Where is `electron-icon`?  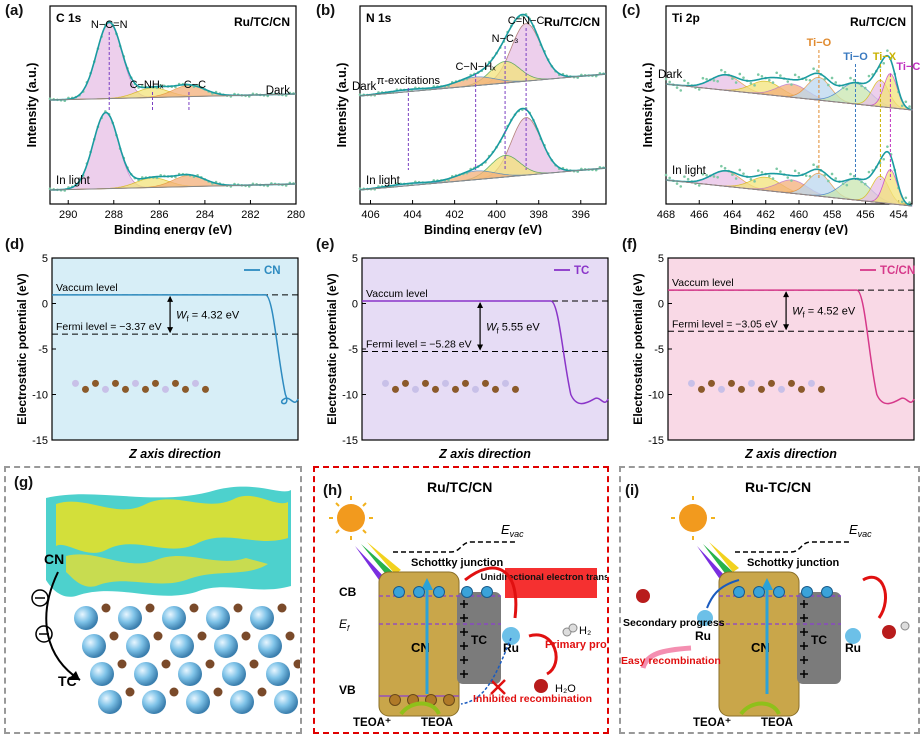 electron-icon is located at coordinates (44, 634).